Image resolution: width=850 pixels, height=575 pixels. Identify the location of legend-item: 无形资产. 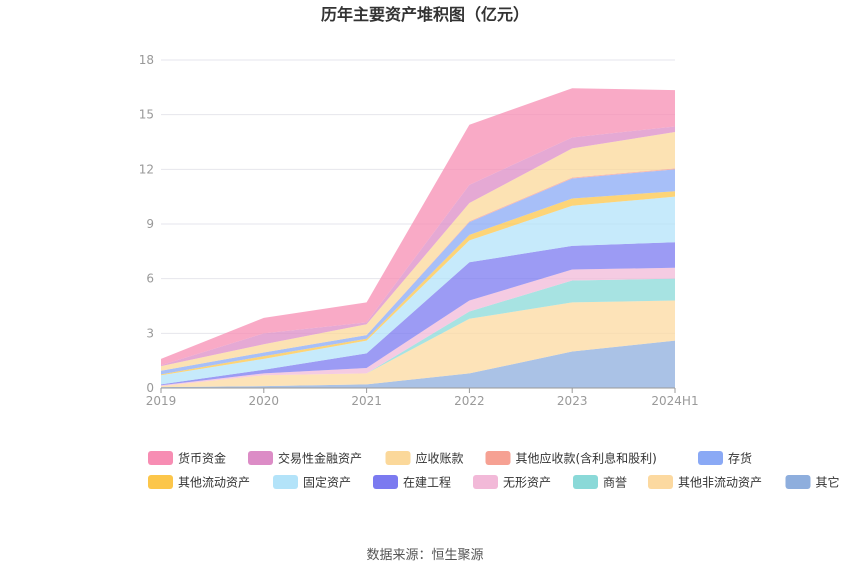
(512, 482).